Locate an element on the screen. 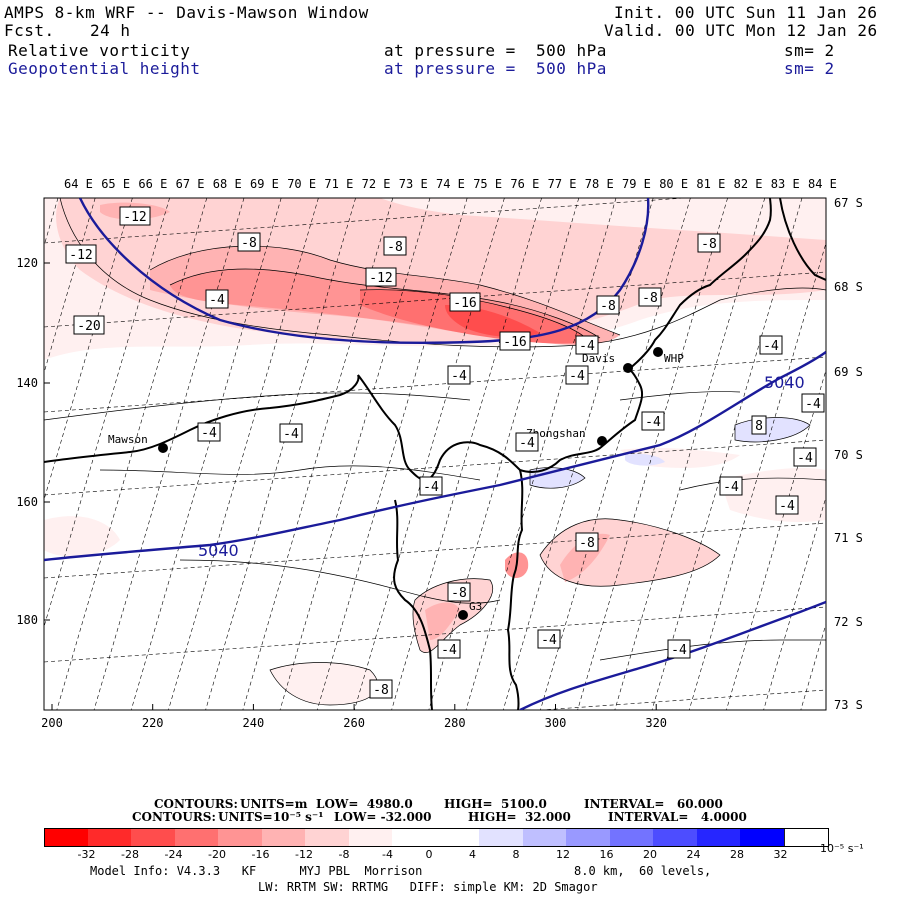  lon-label: 81 E is located at coordinates (710, 184).